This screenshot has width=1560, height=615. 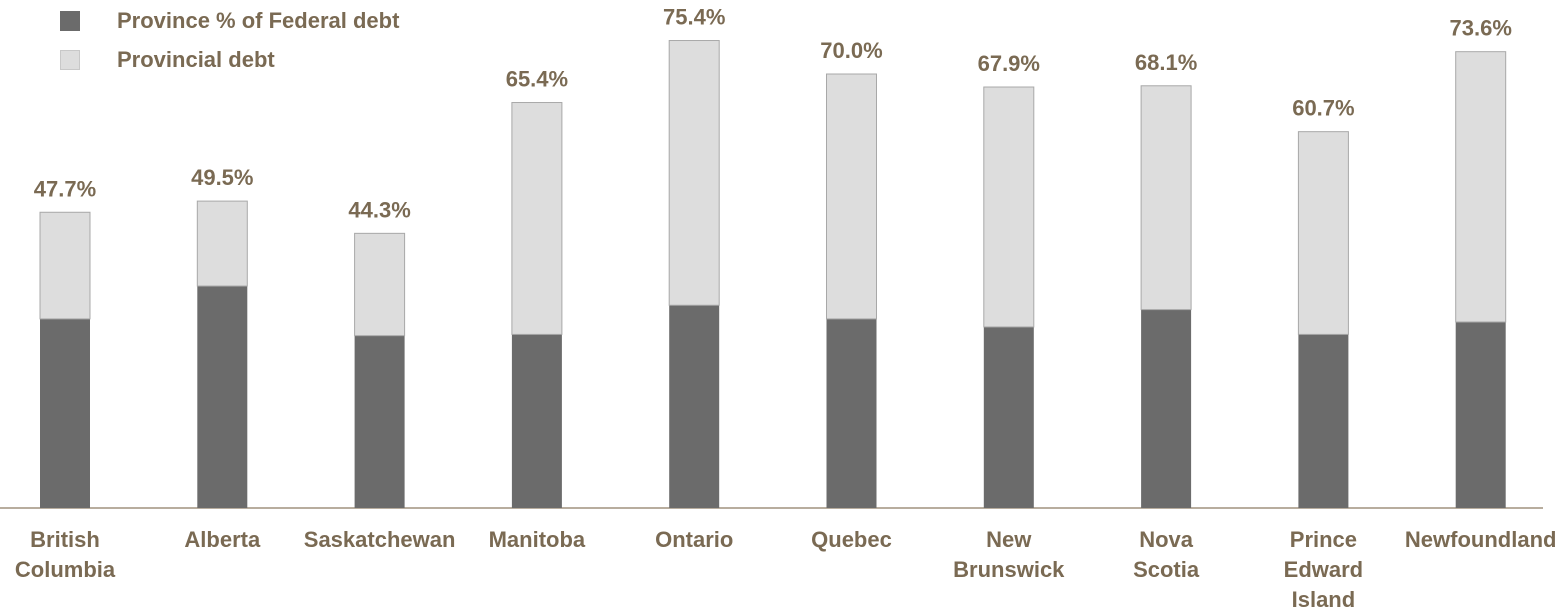 I want to click on bar-federal-quebec, so click(x=851, y=413).